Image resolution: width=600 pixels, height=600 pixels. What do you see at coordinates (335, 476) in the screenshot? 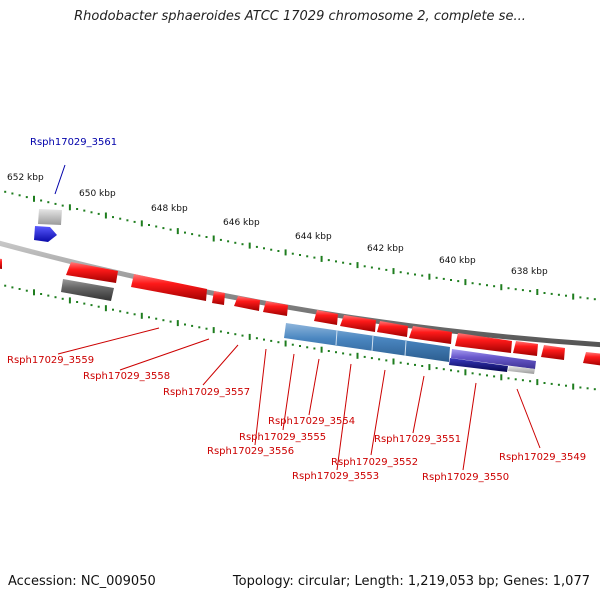
I see `gene-label-rsph17029-3553: Rsph17029_3553` at bounding box center [335, 476].